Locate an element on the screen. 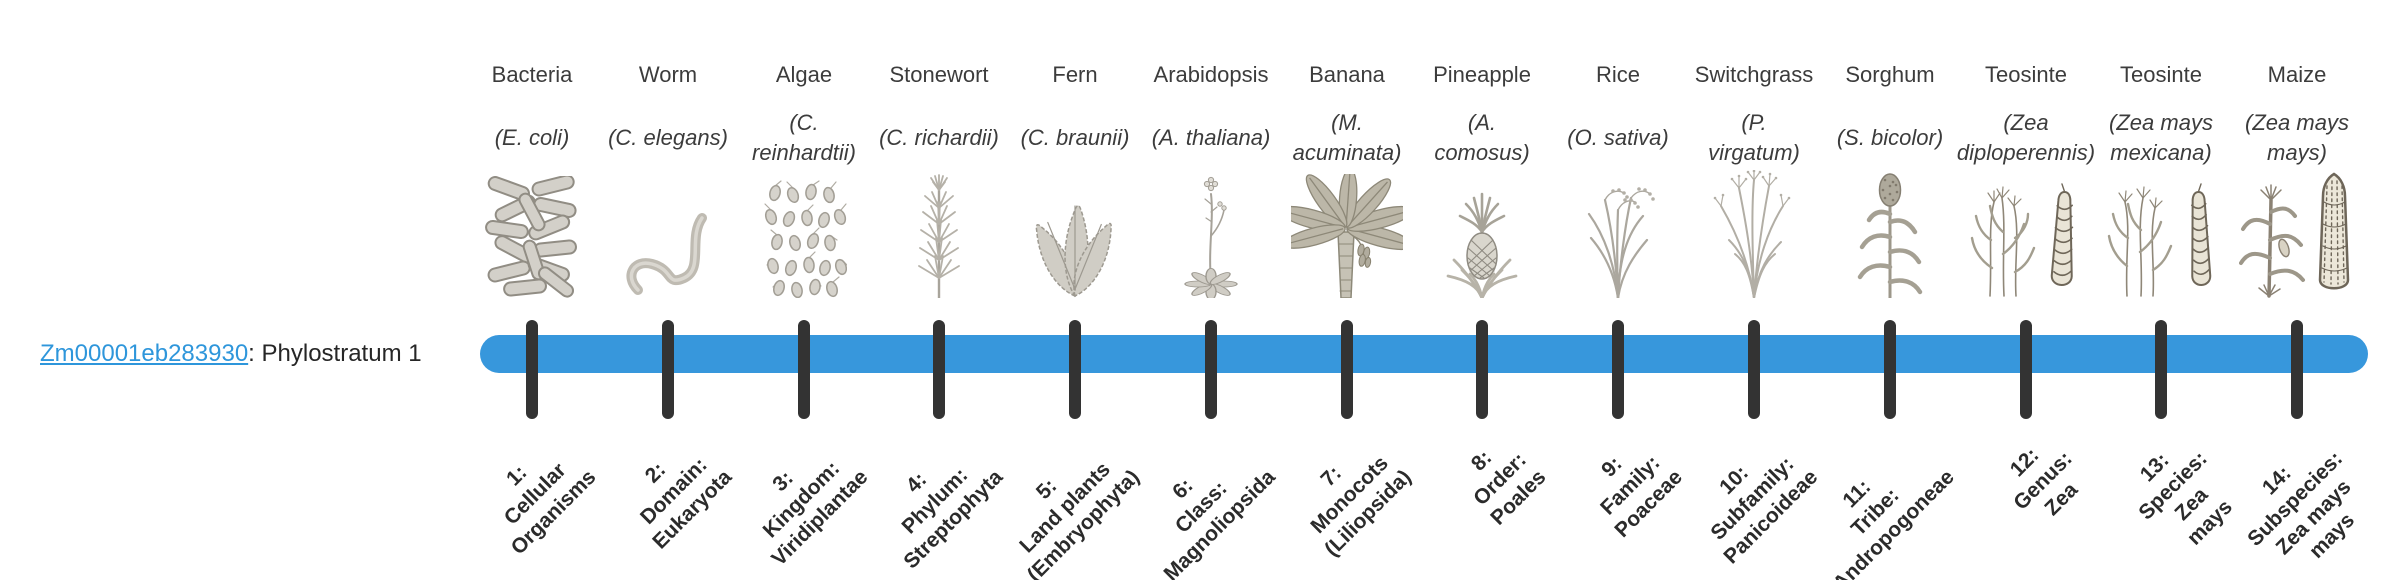 The height and width of the screenshot is (580, 2400). organism-name: Switchgrass is located at coordinates (1754, 74).